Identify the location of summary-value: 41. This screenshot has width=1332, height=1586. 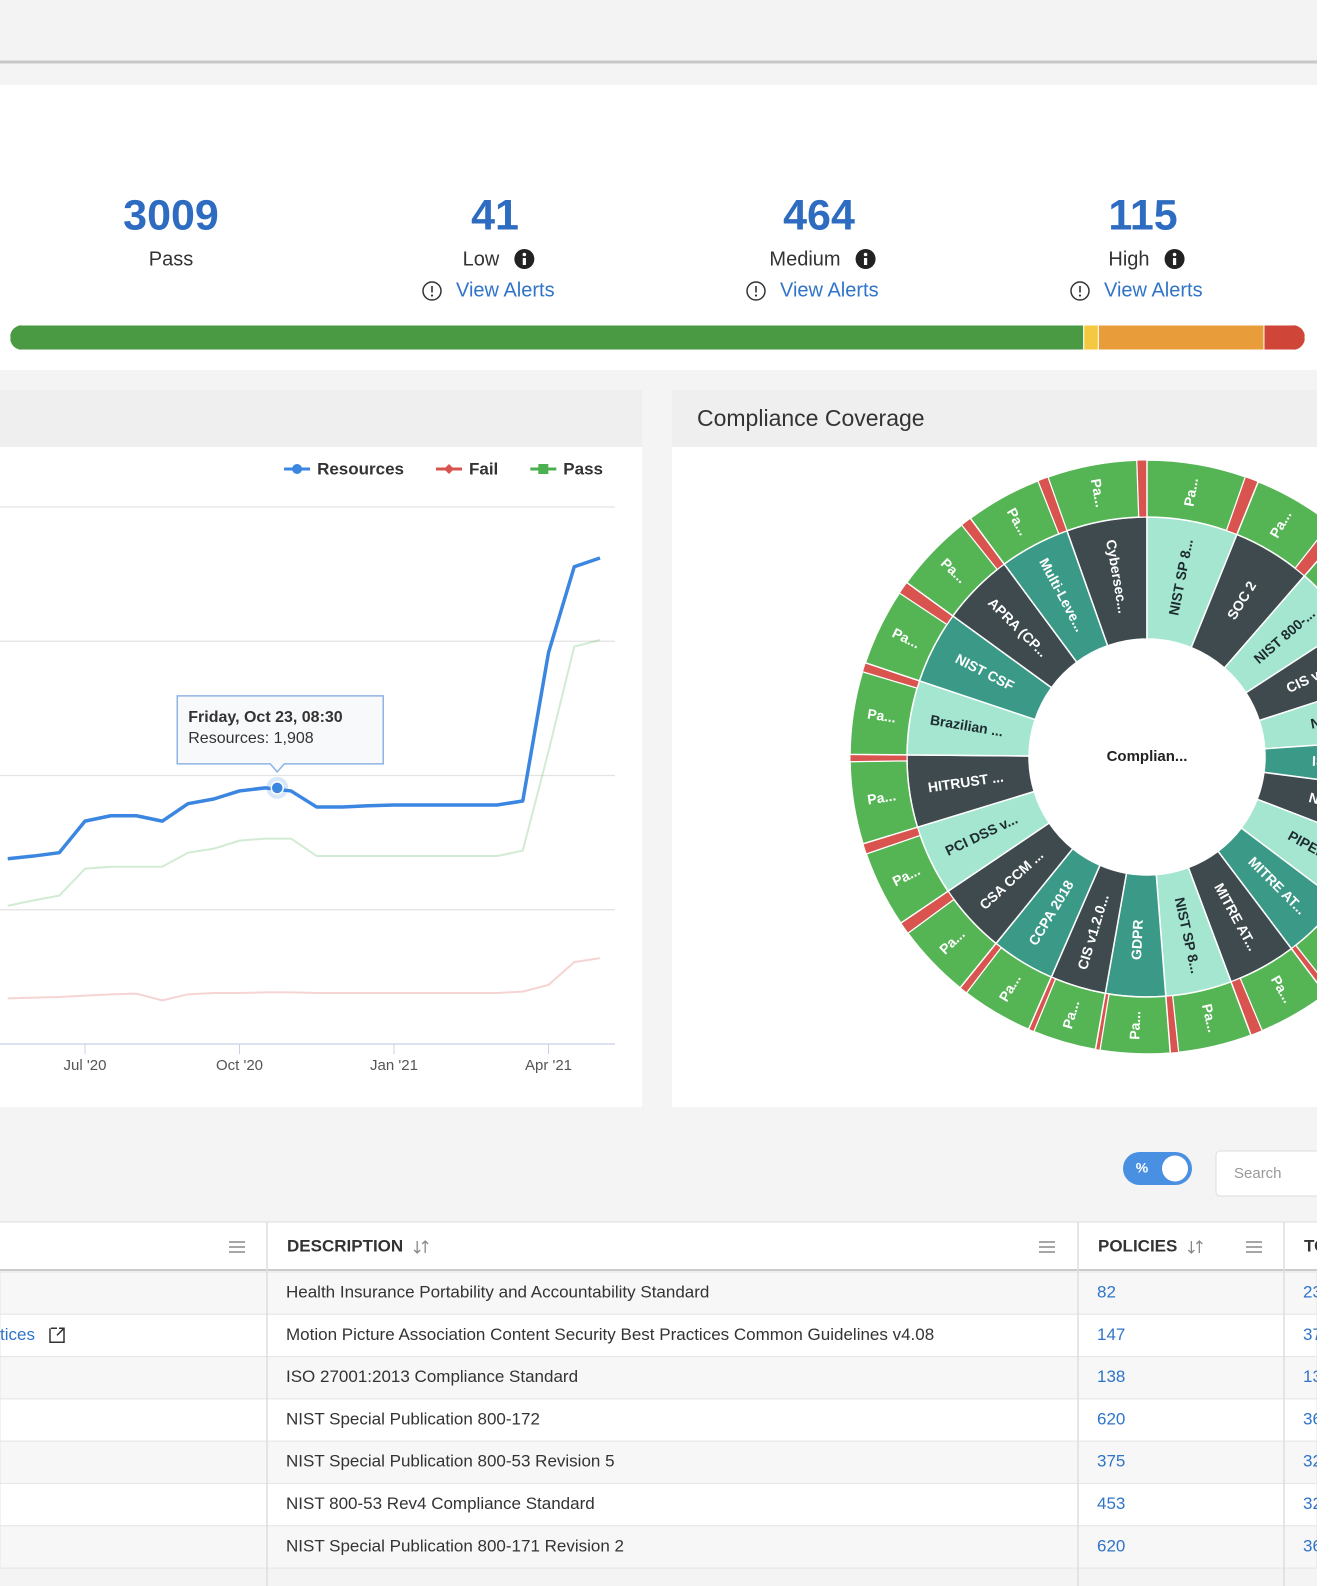
(495, 215).